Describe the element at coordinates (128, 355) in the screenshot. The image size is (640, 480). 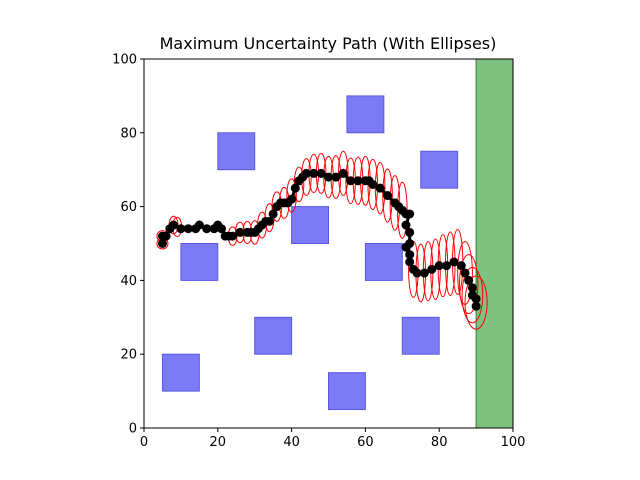
I see `y-tick-label: 20` at that location.